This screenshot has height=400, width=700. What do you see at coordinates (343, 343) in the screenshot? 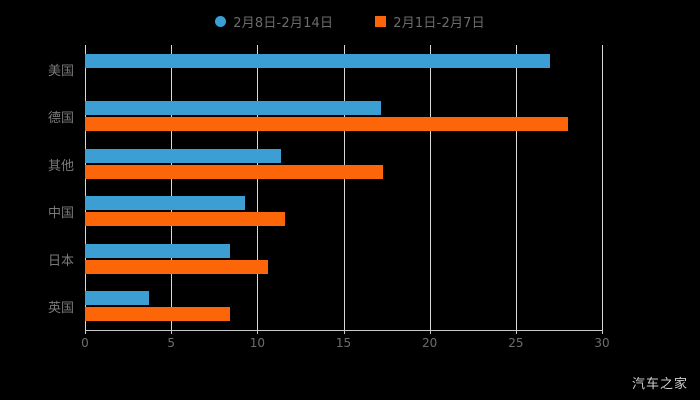
I see `x-axis-tick-label: 15` at bounding box center [343, 343].